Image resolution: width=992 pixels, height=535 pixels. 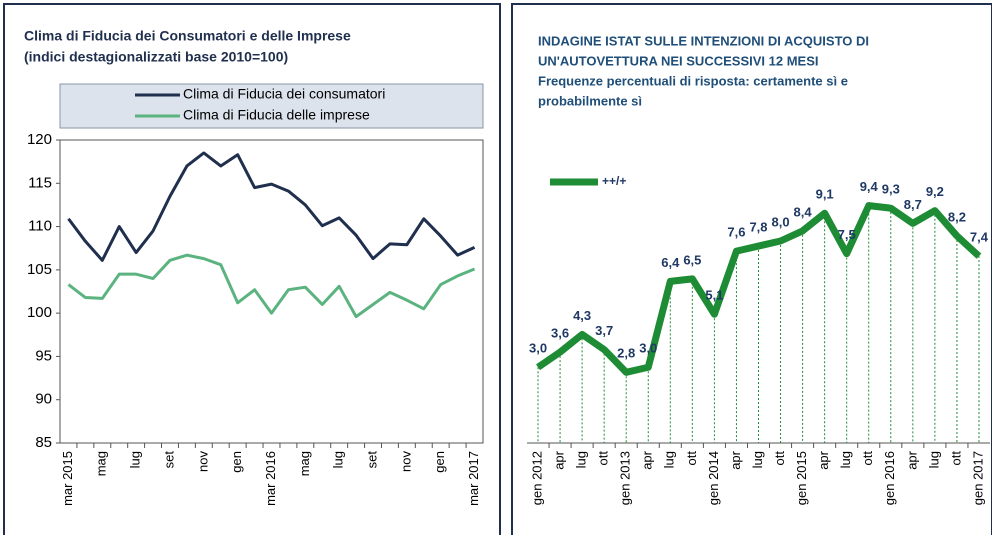 I want to click on data-label: 3,6, so click(x=560, y=333).